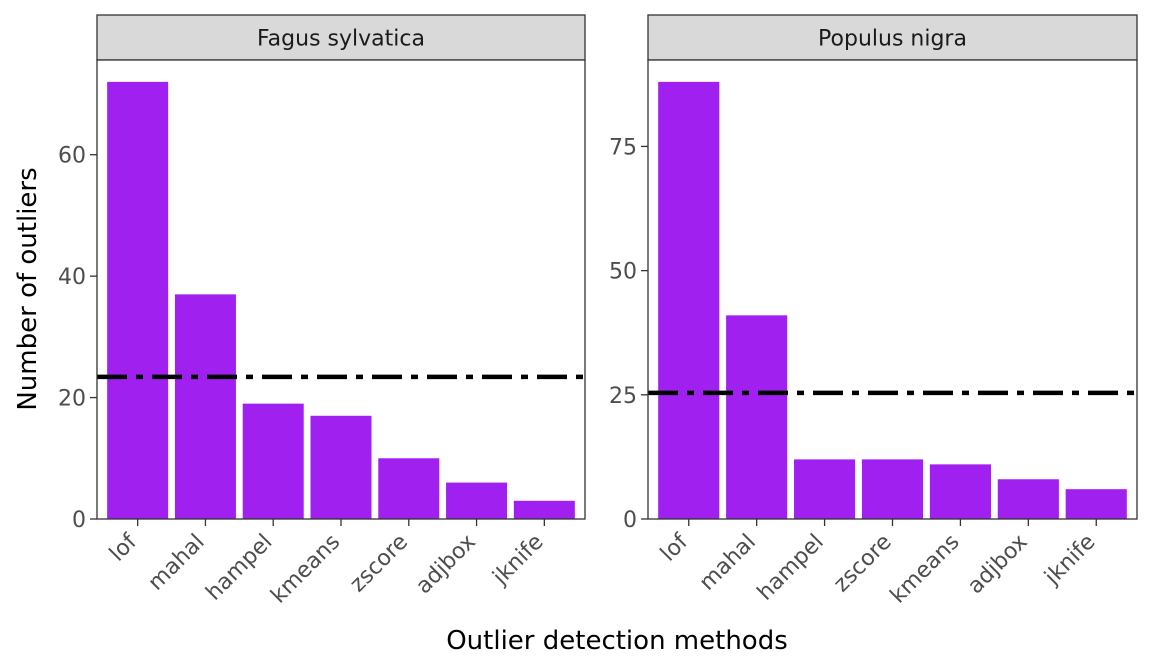 Image resolution: width=1152 pixels, height=672 pixels. What do you see at coordinates (617, 641) in the screenshot?
I see `x-axis-title: Outlier detection methods` at bounding box center [617, 641].